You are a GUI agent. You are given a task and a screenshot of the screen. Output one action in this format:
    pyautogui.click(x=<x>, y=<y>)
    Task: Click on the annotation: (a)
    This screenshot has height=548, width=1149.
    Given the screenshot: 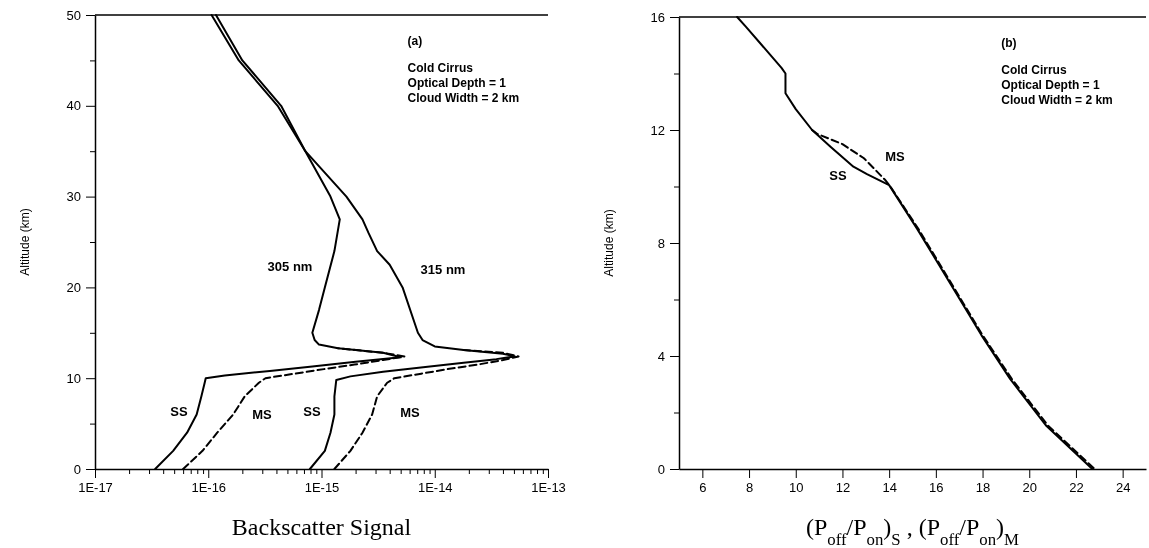 What is the action you would take?
    pyautogui.click(x=415, y=41)
    